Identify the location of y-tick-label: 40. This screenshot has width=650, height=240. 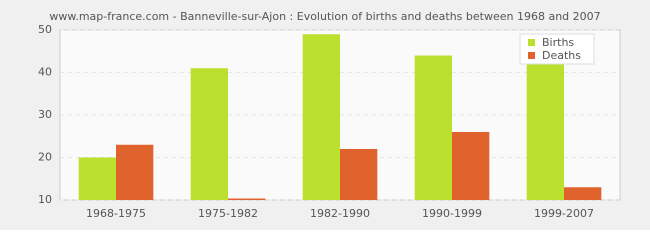
(45, 72).